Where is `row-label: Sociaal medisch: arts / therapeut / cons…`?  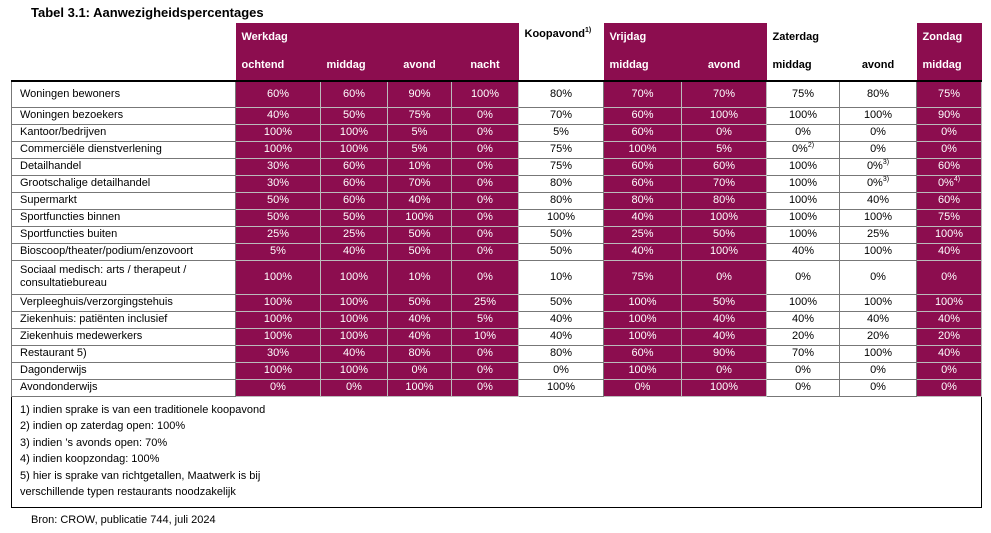
row-label: Sociaal medisch: arts / therapeut / cons… is located at coordinates (123, 277).